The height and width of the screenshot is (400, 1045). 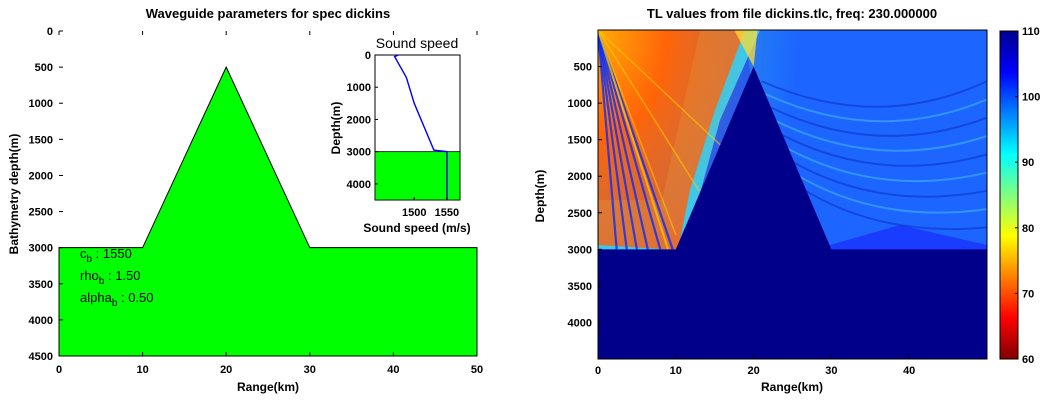 I want to click on tl-ytick-label: 4000, so click(x=580, y=323).